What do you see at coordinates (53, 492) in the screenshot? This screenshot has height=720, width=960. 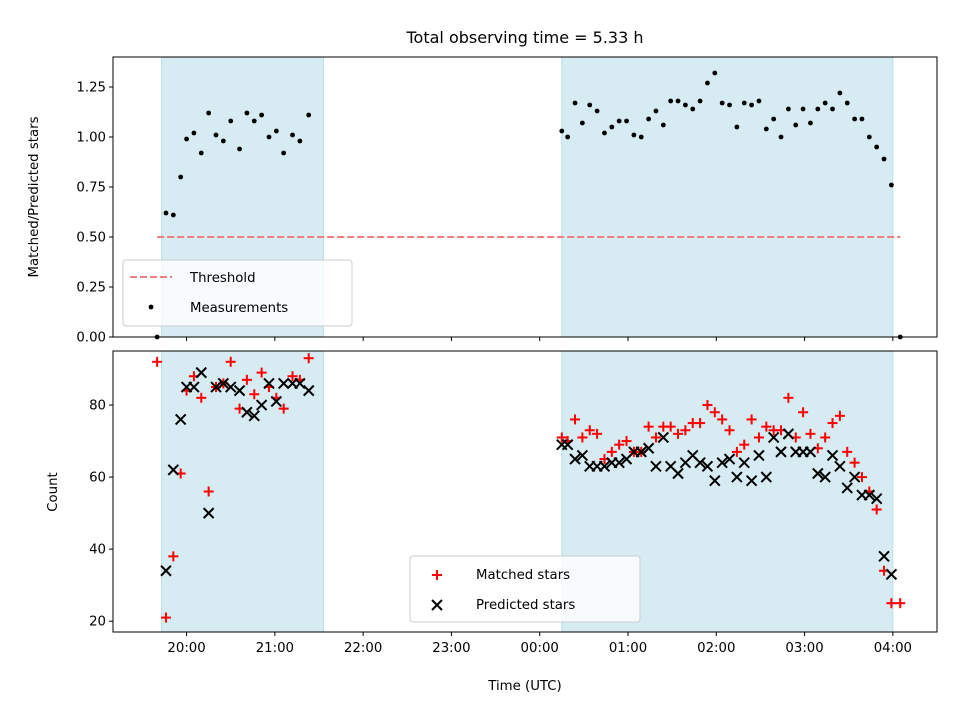 I see `bottom-y-axis-label: Count` at bounding box center [53, 492].